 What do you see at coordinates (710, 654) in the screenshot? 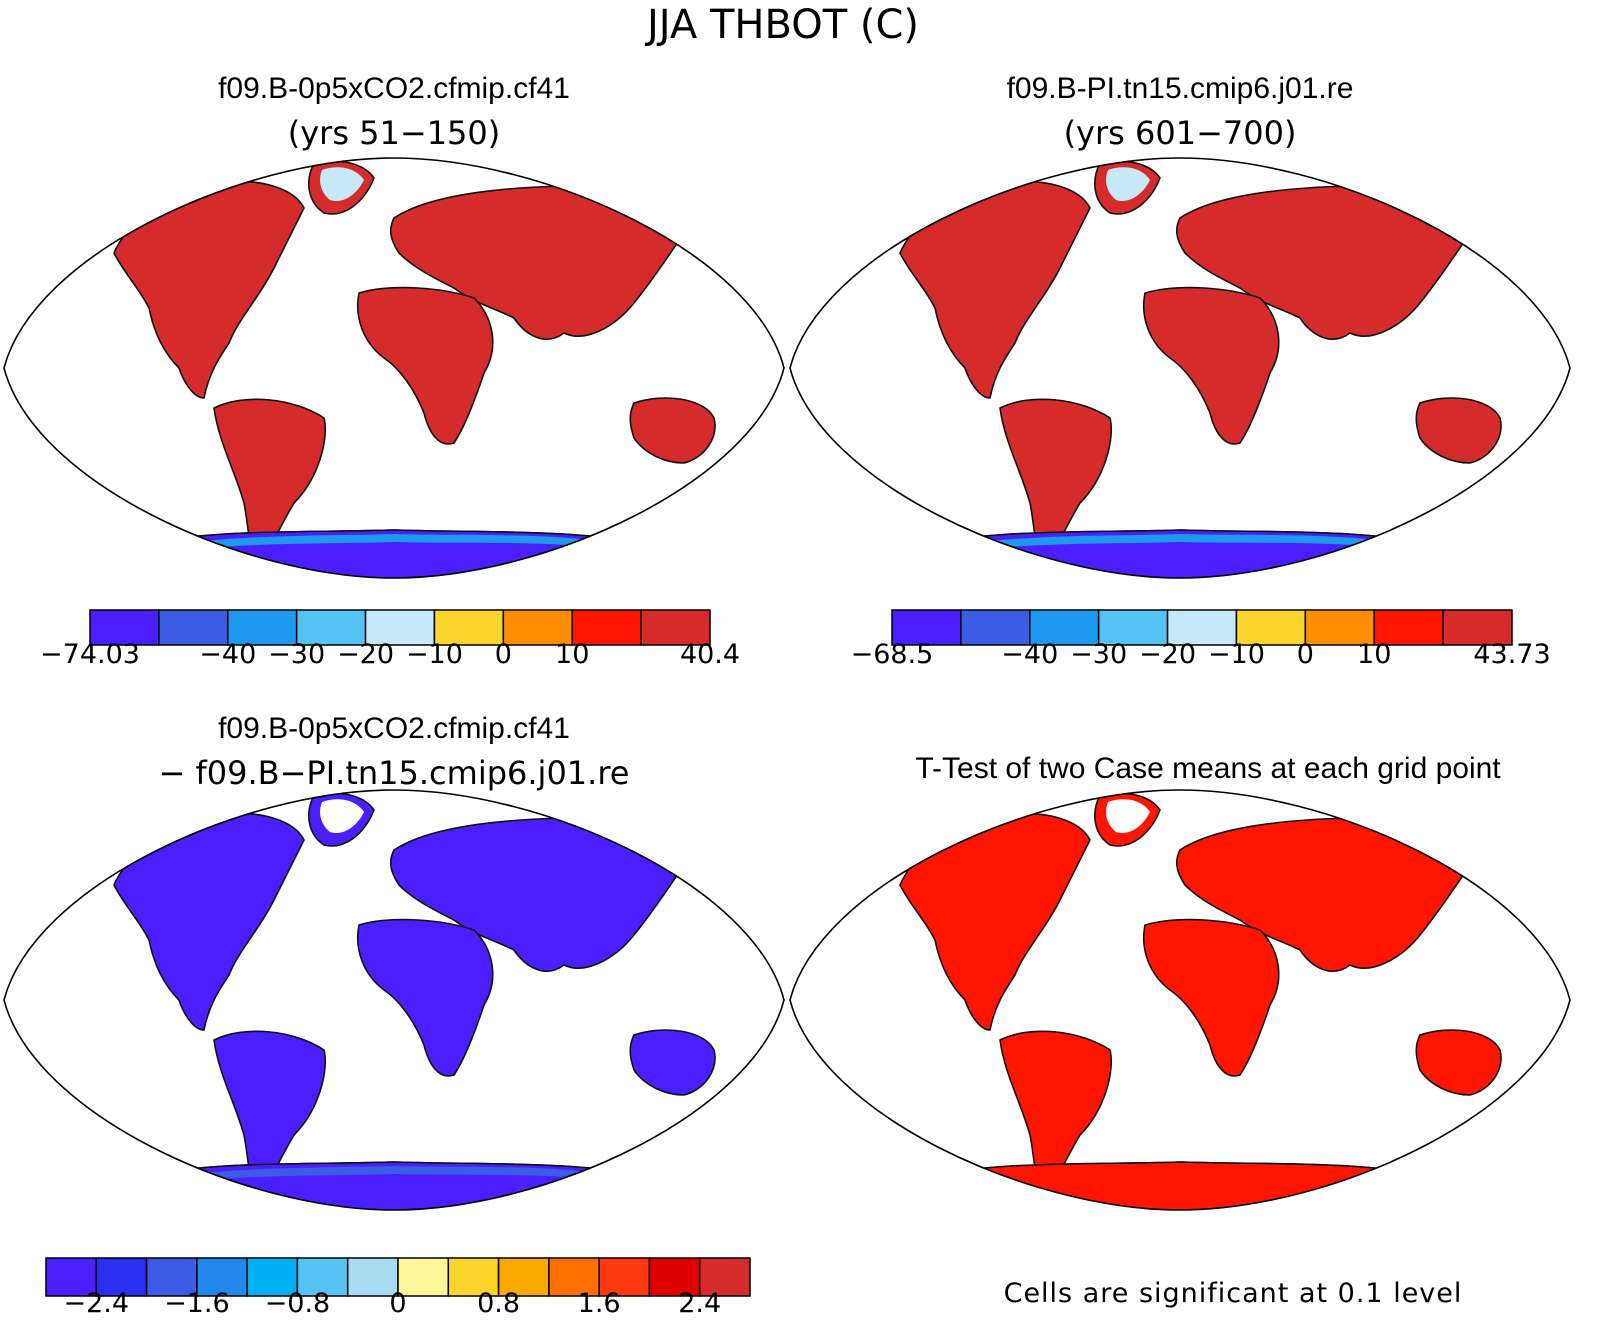
I see `colorbar-label: 40.4` at bounding box center [710, 654].